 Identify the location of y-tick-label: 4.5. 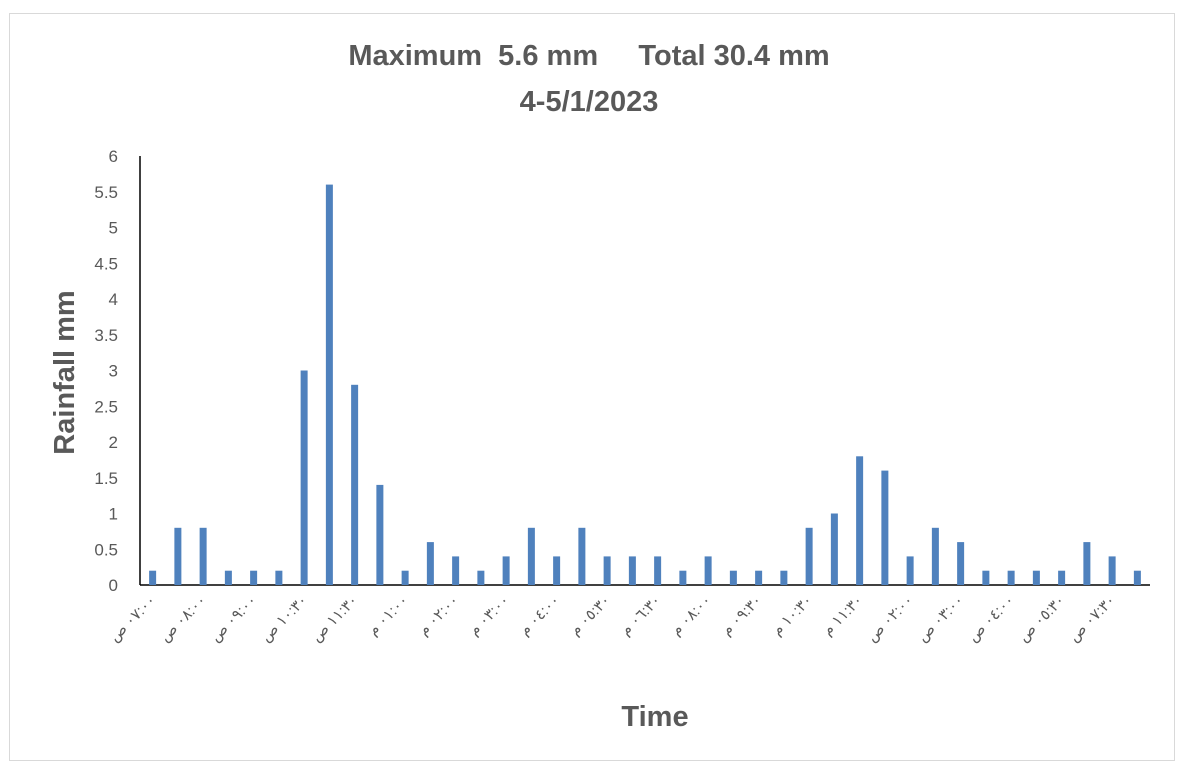
(106, 263).